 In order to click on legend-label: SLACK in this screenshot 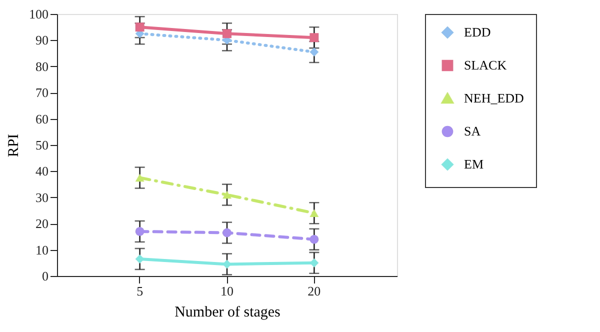, I will do `click(486, 65)`.